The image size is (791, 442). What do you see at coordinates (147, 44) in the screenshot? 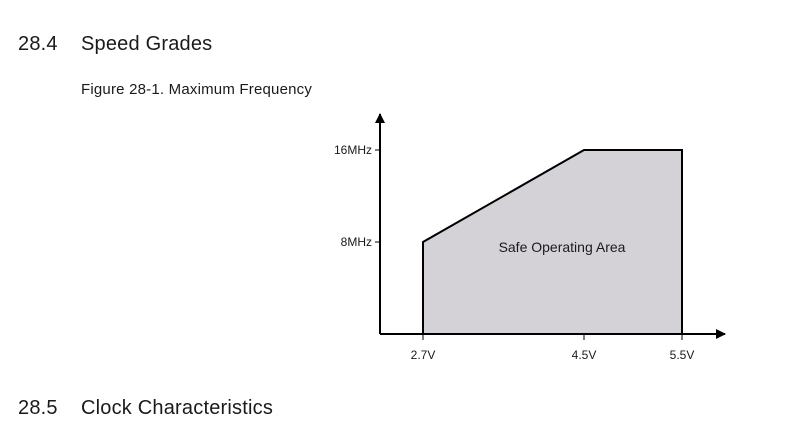
I see `section-title: Speed Grades` at bounding box center [147, 44].